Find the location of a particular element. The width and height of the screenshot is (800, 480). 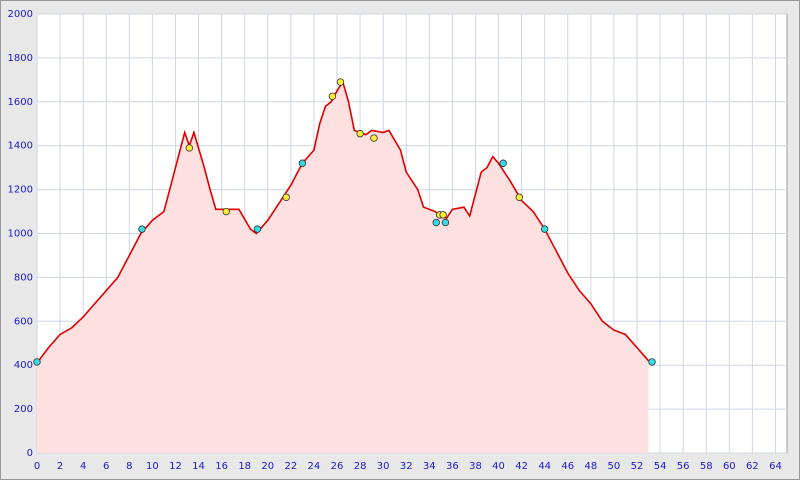

x-tick-label: 18 is located at coordinates (244, 466).